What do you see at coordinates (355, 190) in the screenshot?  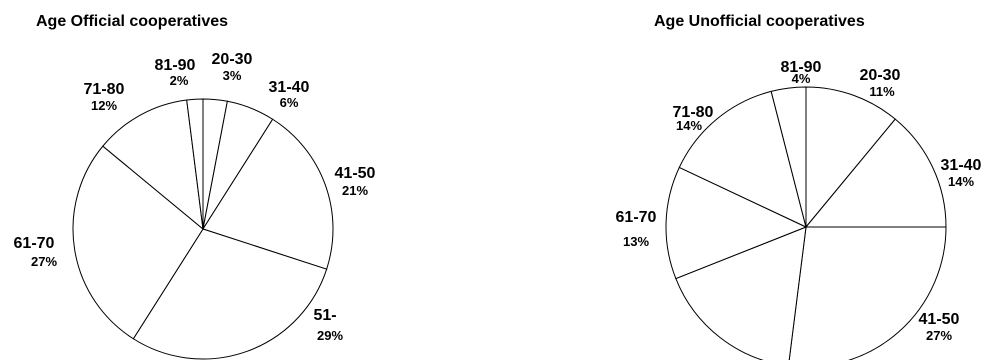 I see `slice-value-label: 21%` at bounding box center [355, 190].